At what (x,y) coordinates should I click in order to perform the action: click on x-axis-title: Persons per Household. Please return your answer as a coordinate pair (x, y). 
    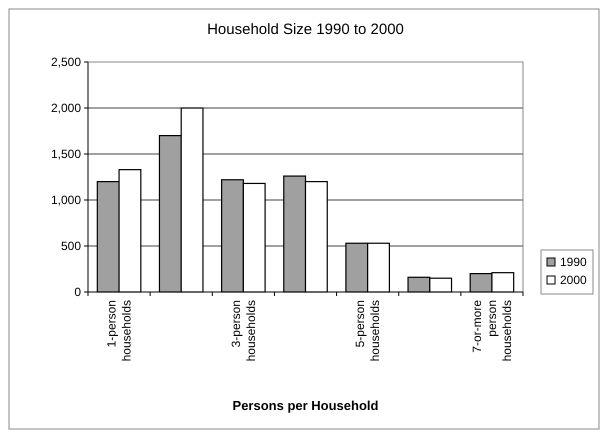
    Looking at the image, I should click on (305, 405).